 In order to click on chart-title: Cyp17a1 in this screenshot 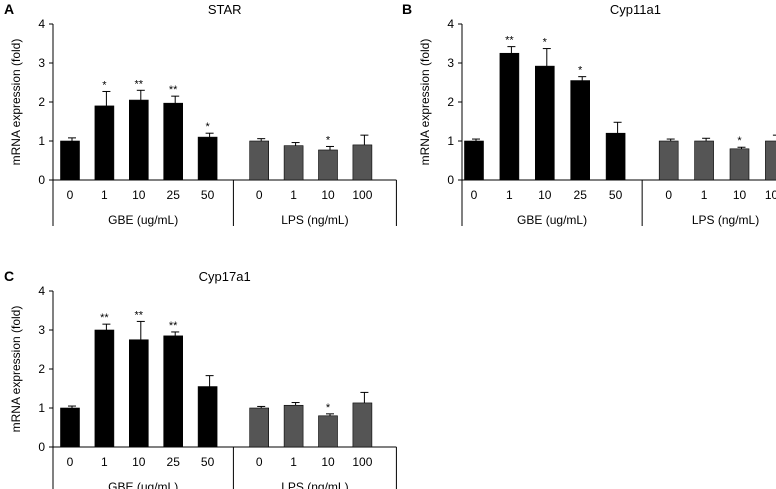, I will do `click(225, 276)`.